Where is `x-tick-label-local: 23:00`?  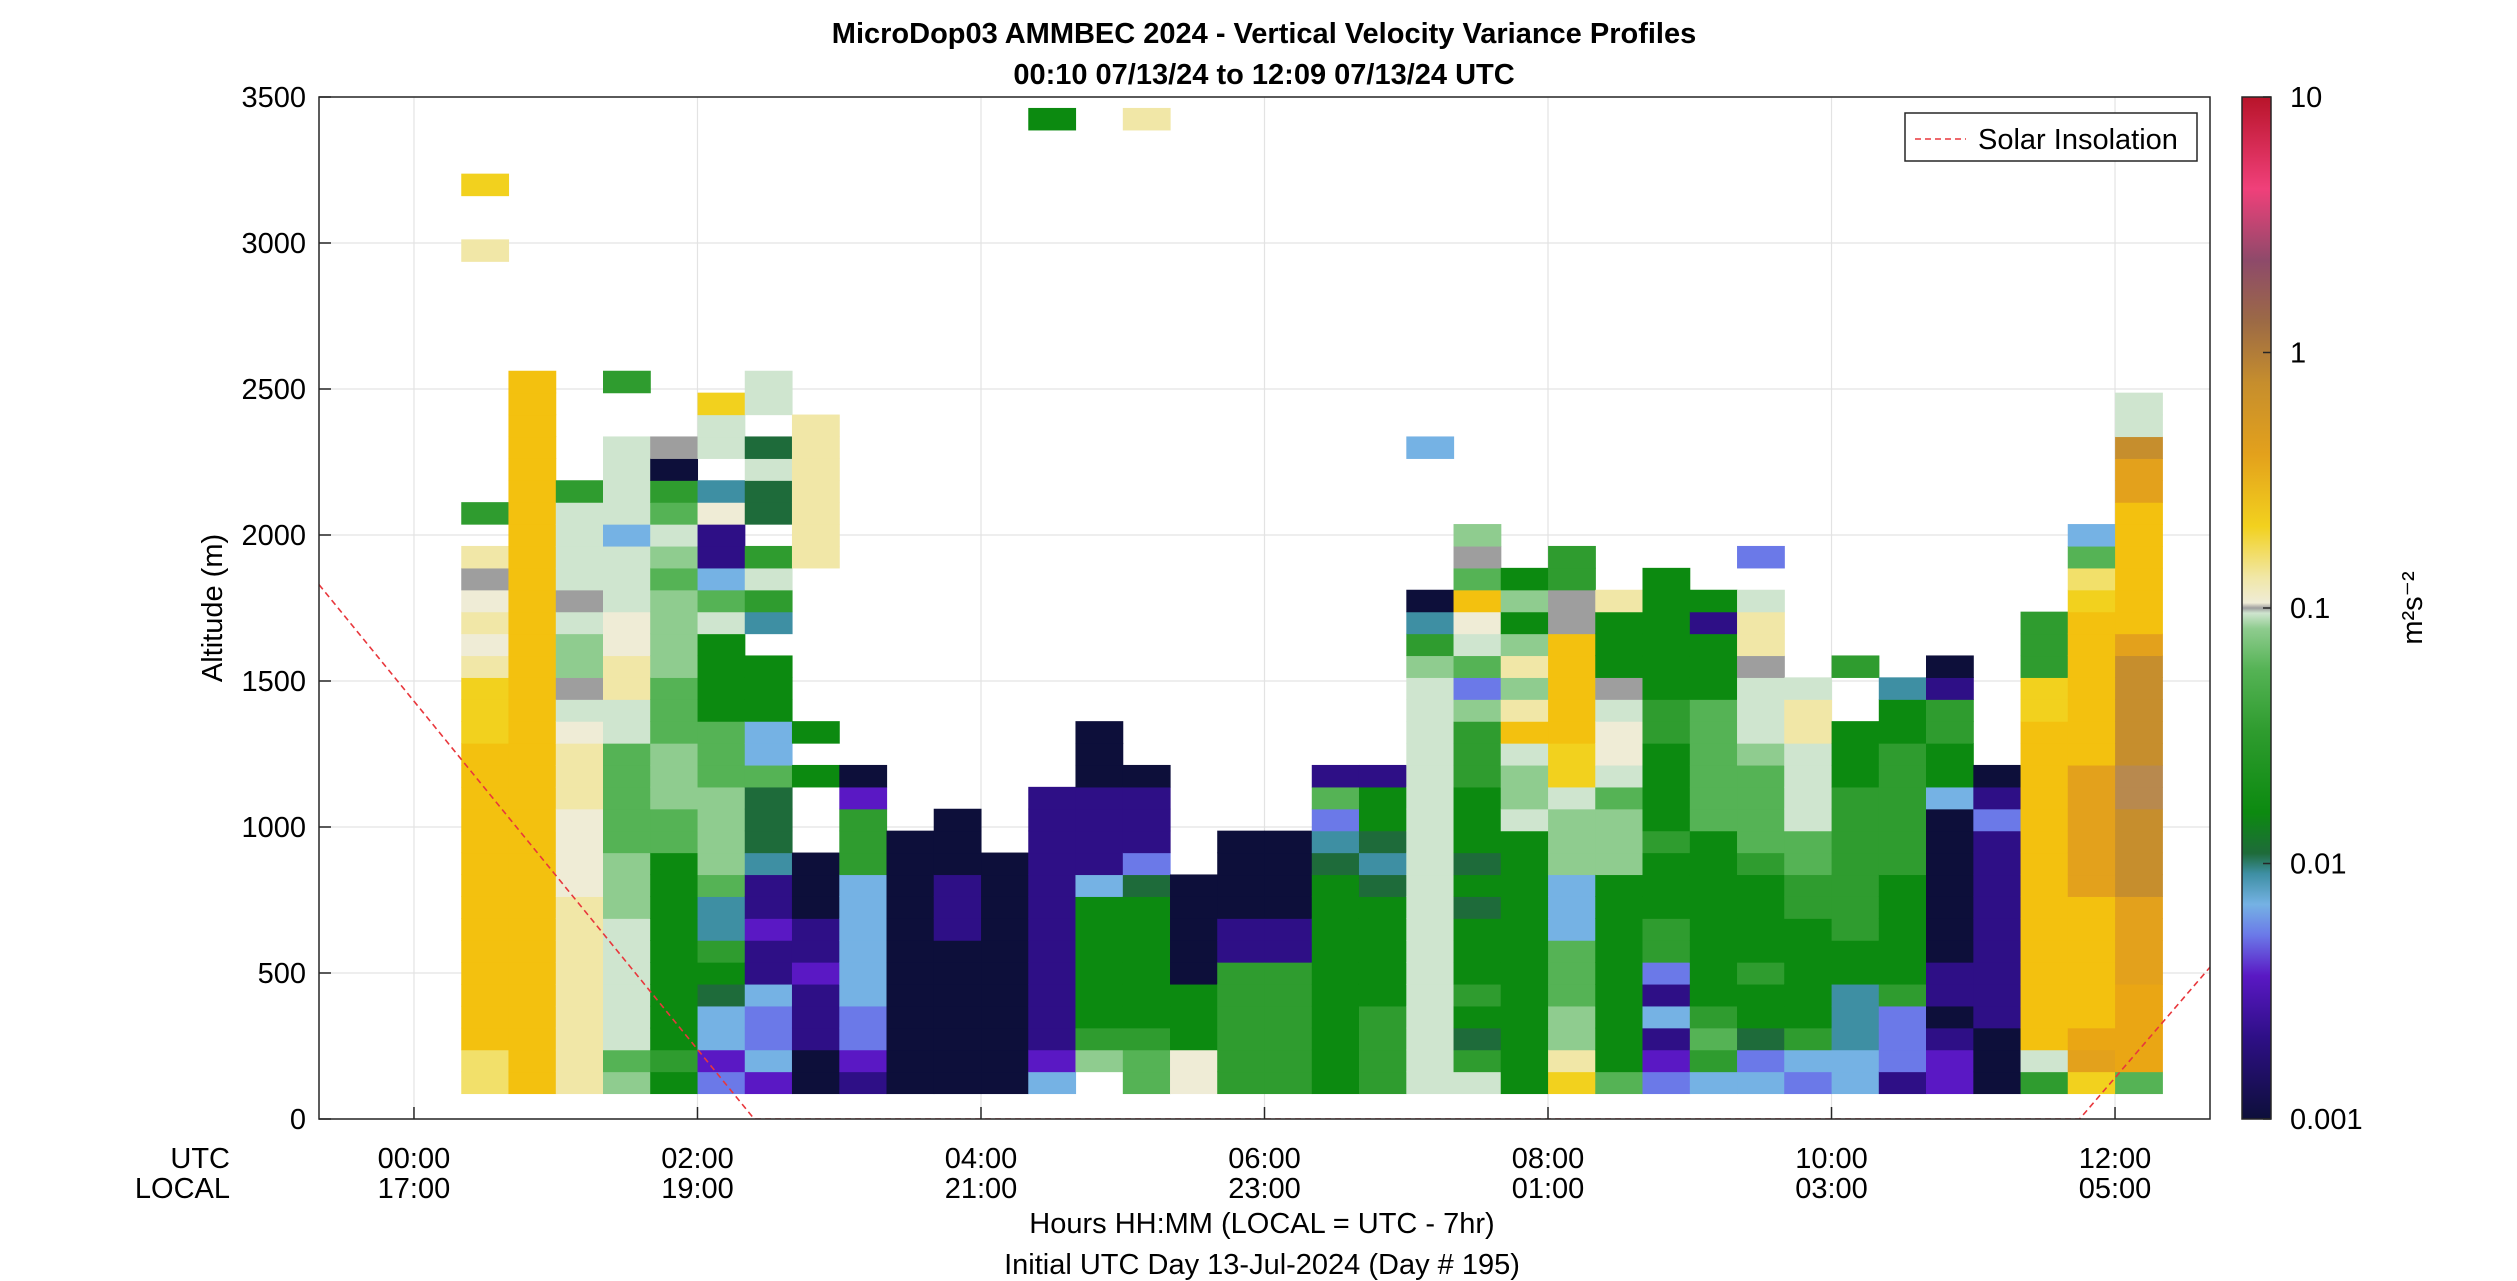 x-tick-label-local: 23:00 is located at coordinates (1264, 1189).